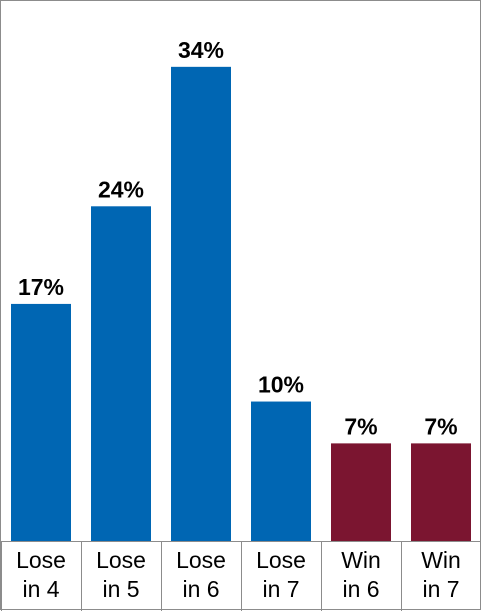  Describe the element at coordinates (201, 50) in the screenshot. I see `value-label-2: 34%` at that location.